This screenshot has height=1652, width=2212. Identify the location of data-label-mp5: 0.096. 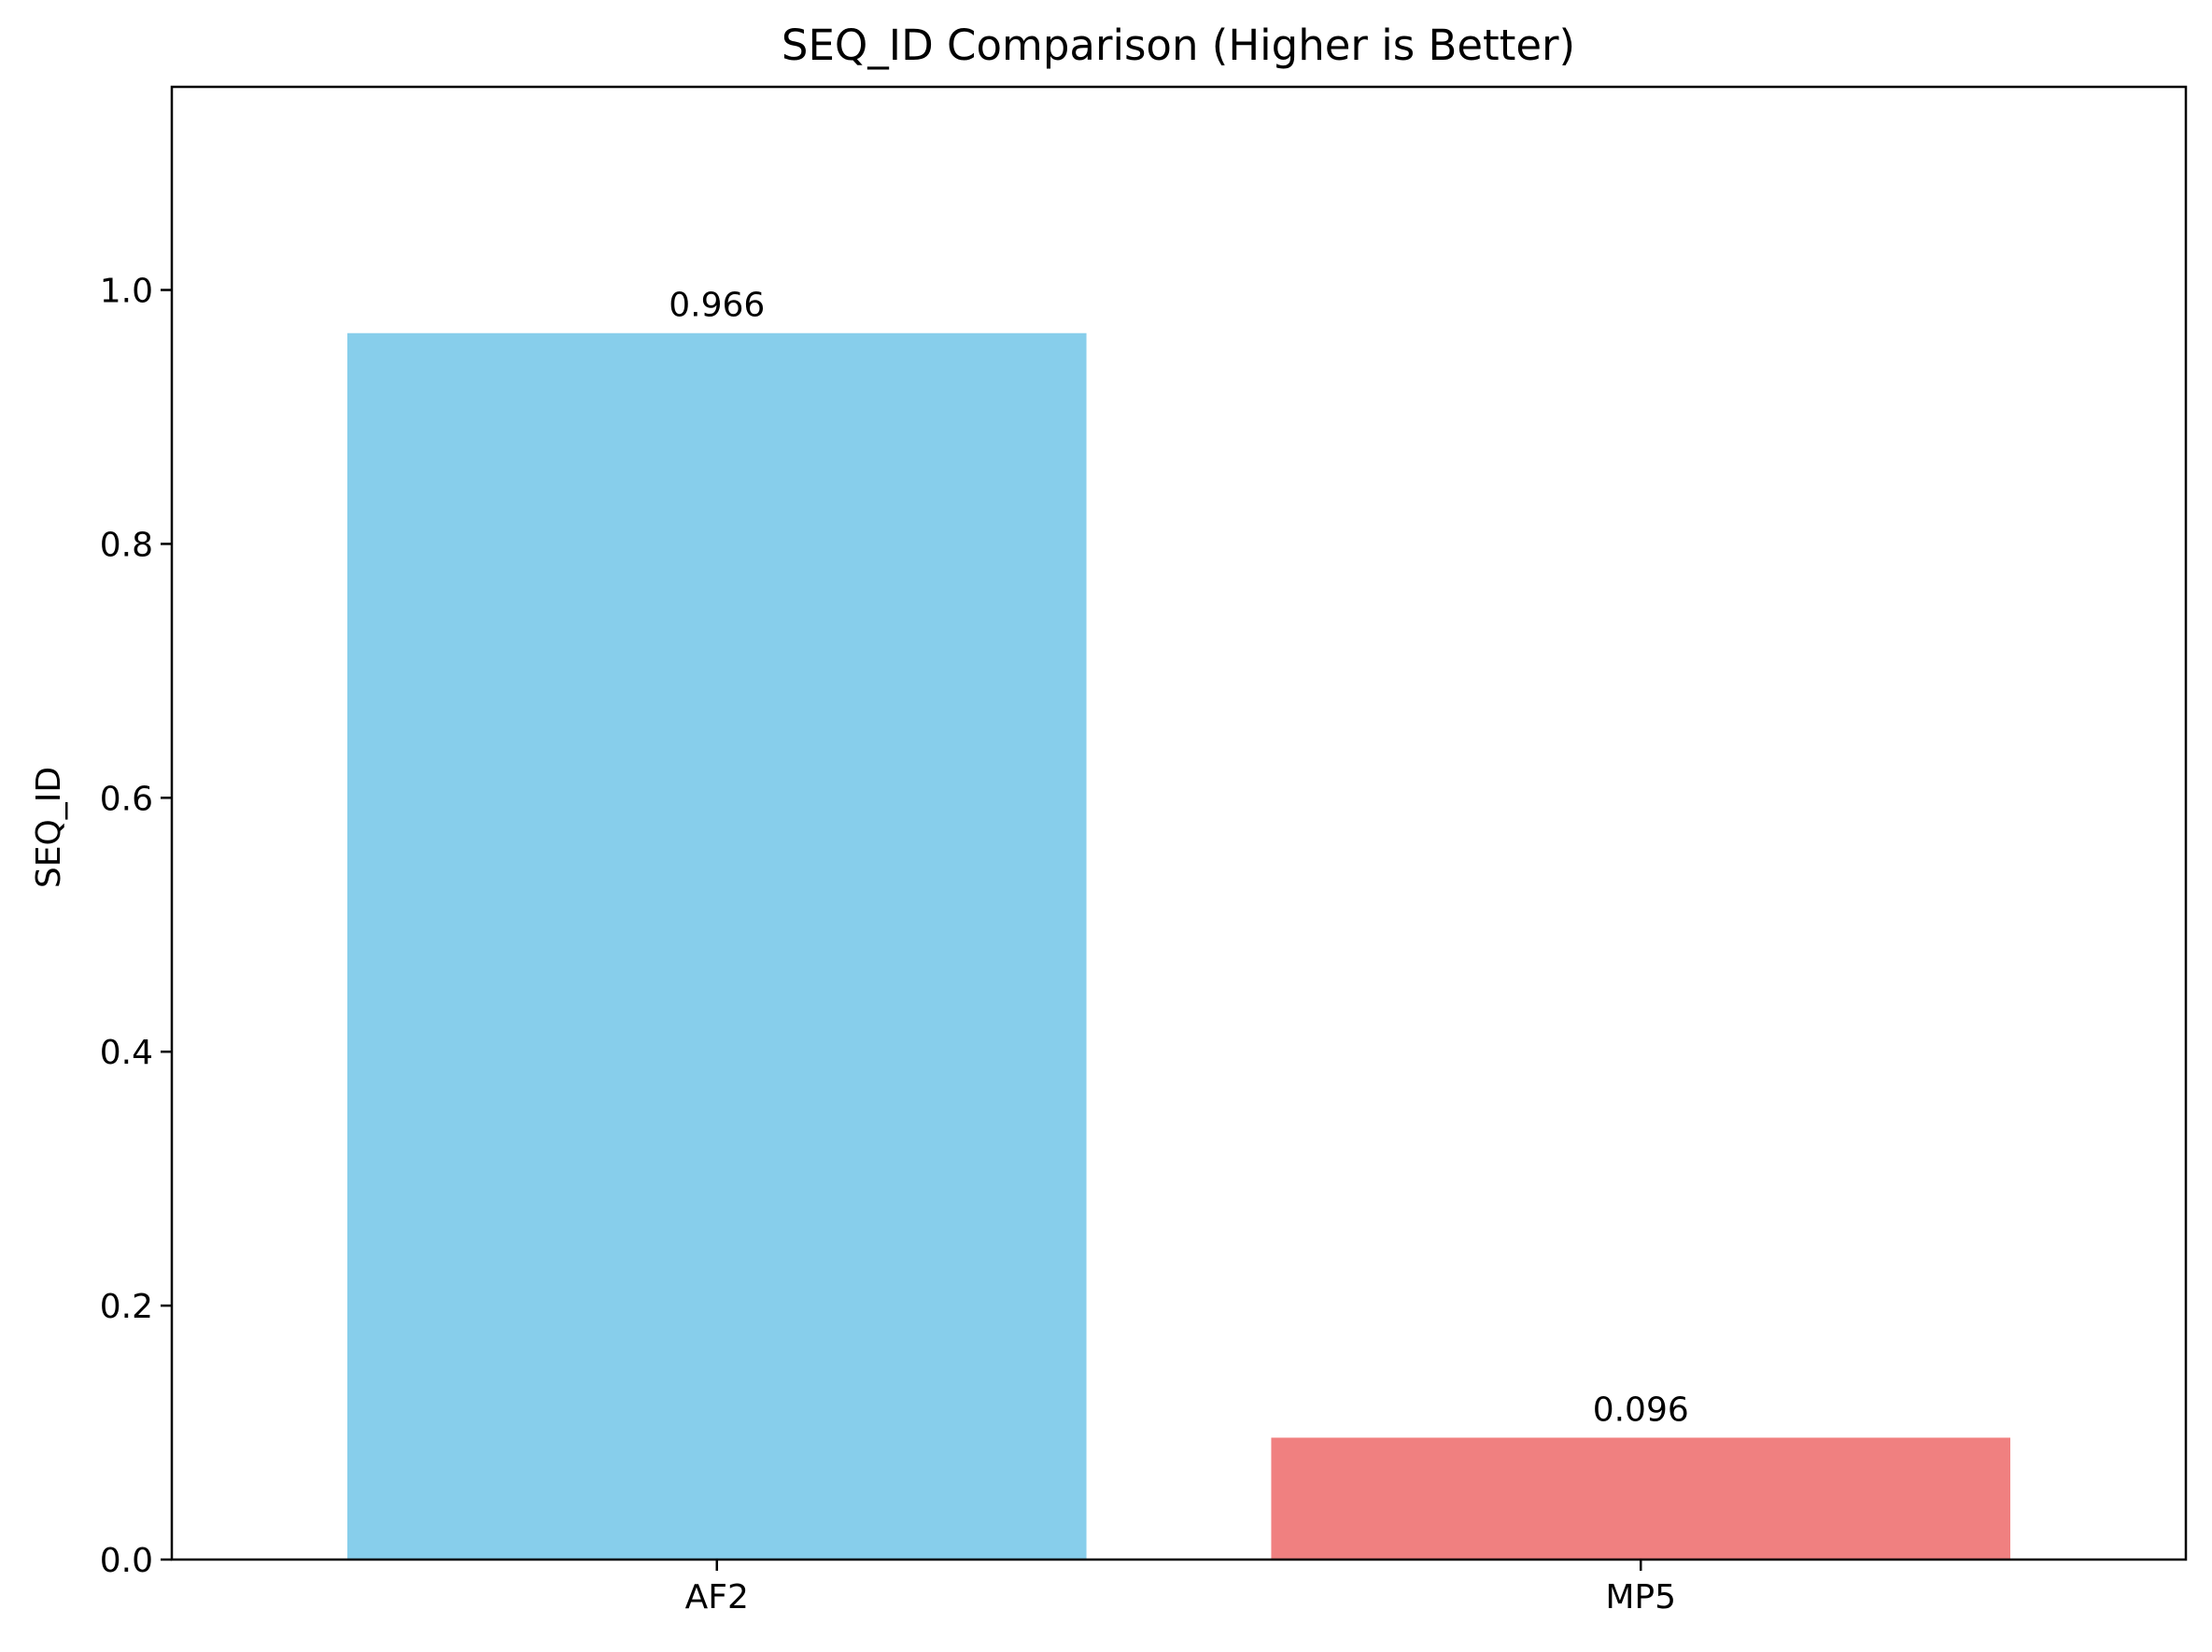
(1641, 1410).